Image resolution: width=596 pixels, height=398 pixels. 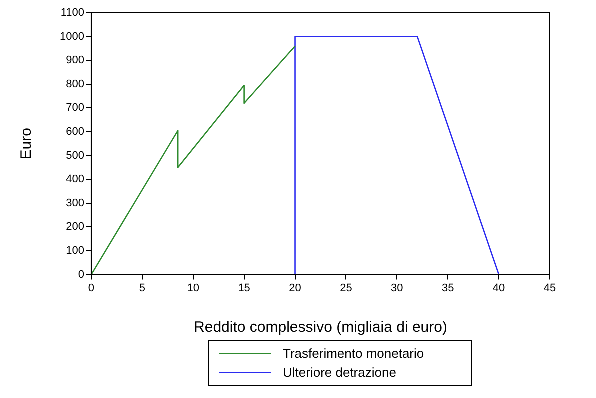 I want to click on y-tick-label: 100, so click(x=75, y=251).